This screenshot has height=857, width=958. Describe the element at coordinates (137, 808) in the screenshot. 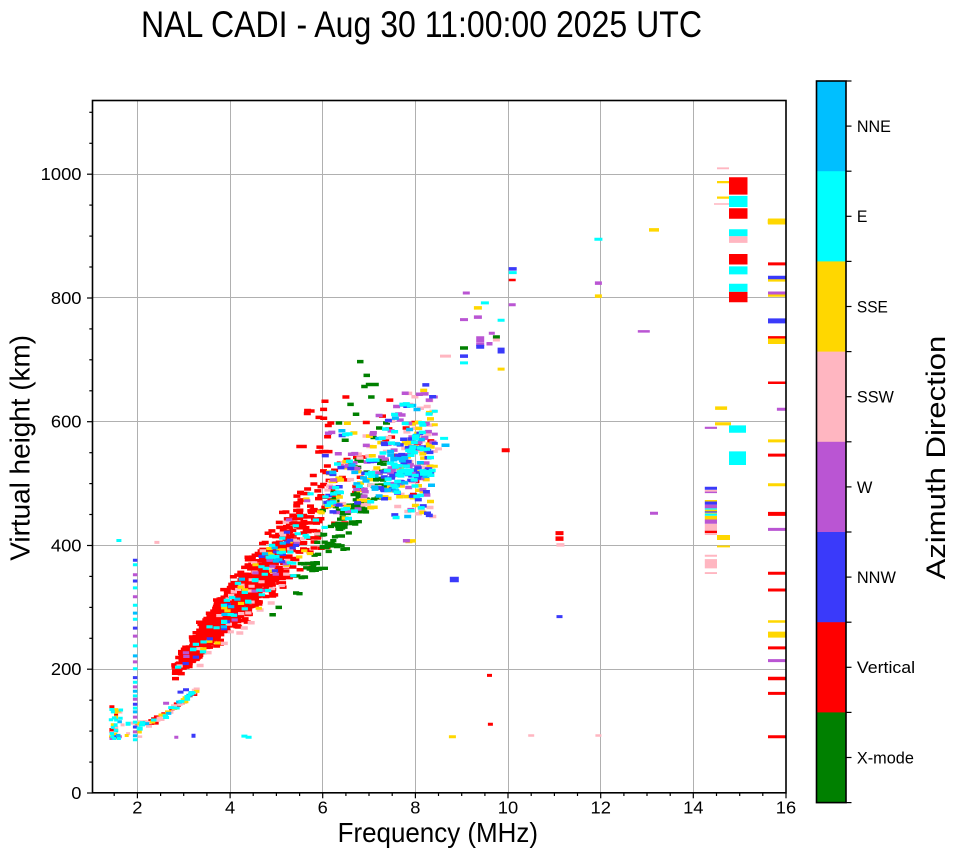

I see `svg-text: 2` at that location.